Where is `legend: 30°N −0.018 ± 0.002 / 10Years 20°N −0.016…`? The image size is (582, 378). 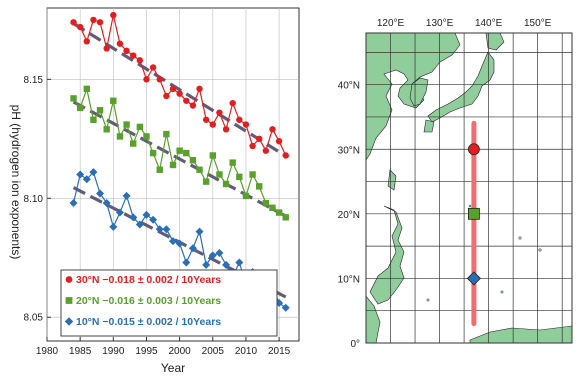 legend: 30°N −0.018 ± 0.002 / 10Years 20°N −0.016… is located at coordinates (169, 303).